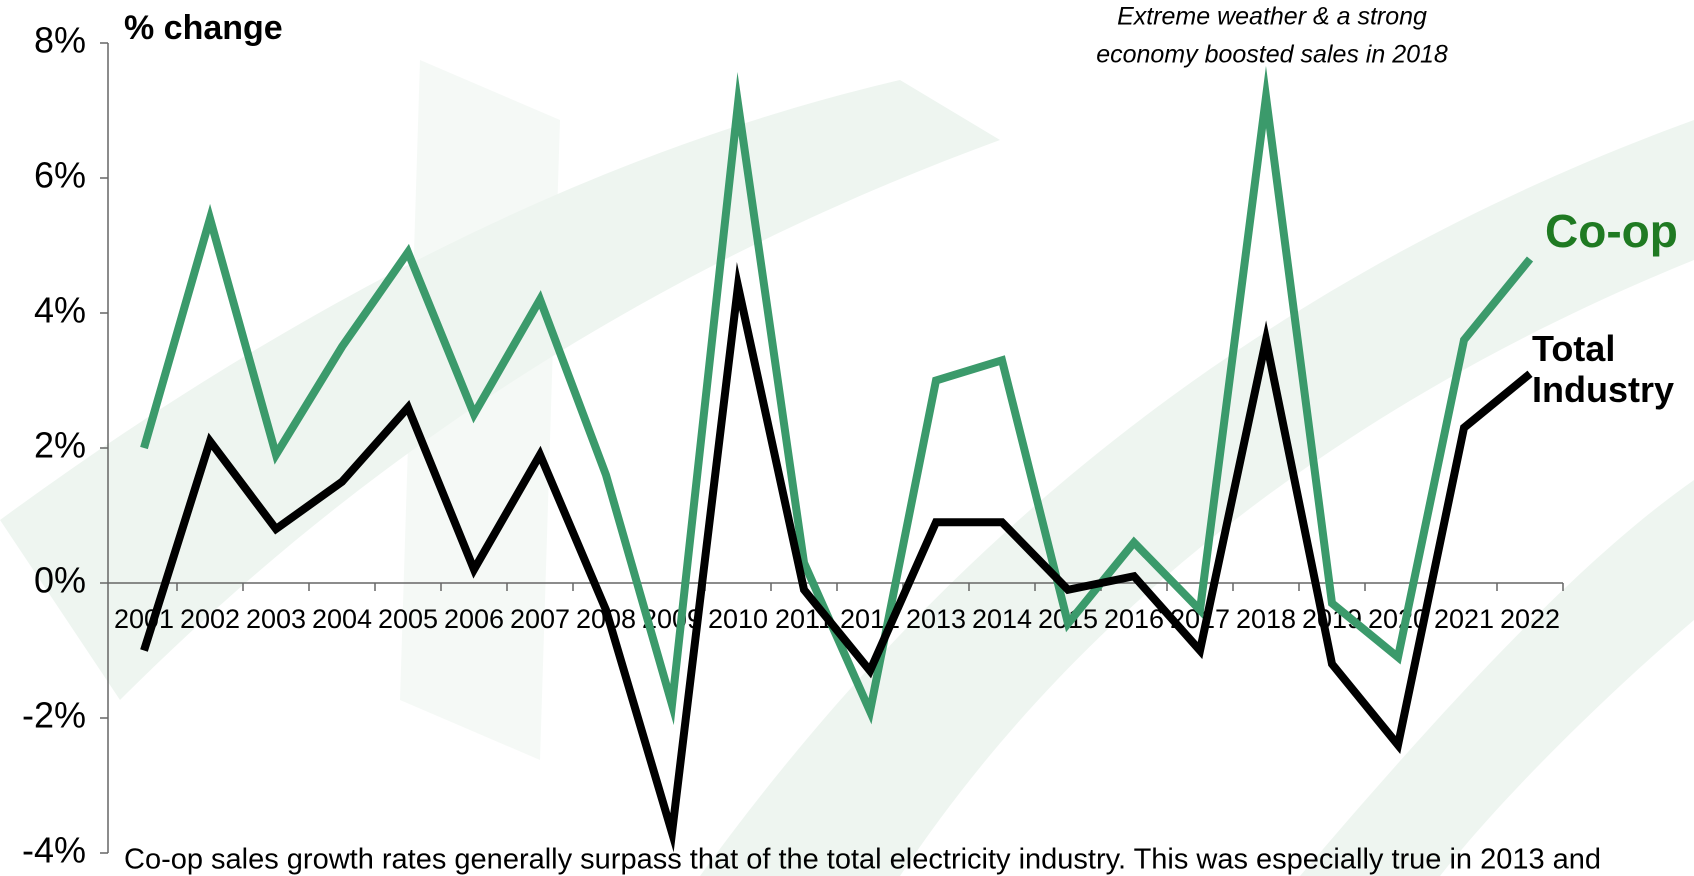 This screenshot has height=876, width=1694. I want to click on chart-title: % change, so click(203, 28).